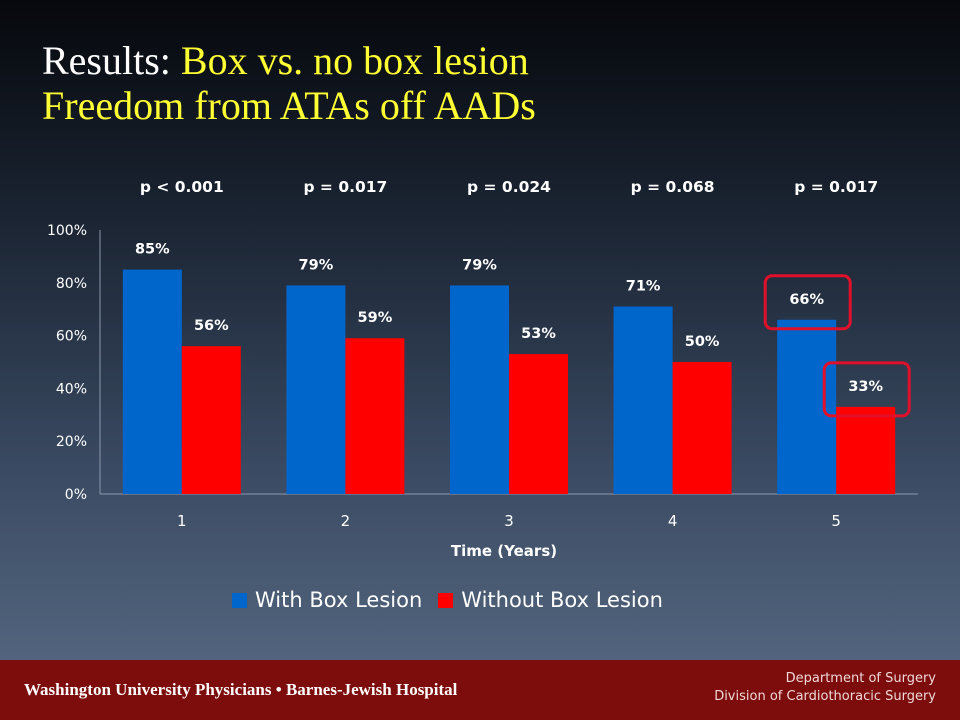 The height and width of the screenshot is (720, 960). What do you see at coordinates (375, 318) in the screenshot?
I see `data-label: 59%` at bounding box center [375, 318].